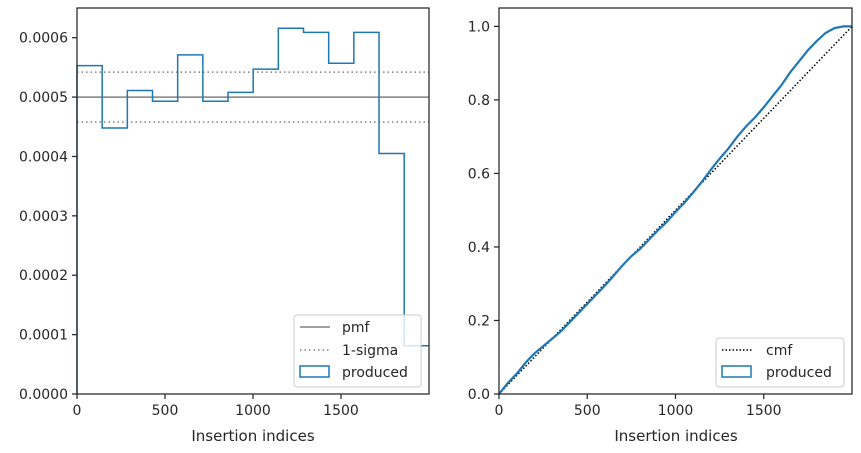 The image size is (861, 453). I want to click on histogram-x-ticks: 0 500 1000 1500, so click(216, 406).